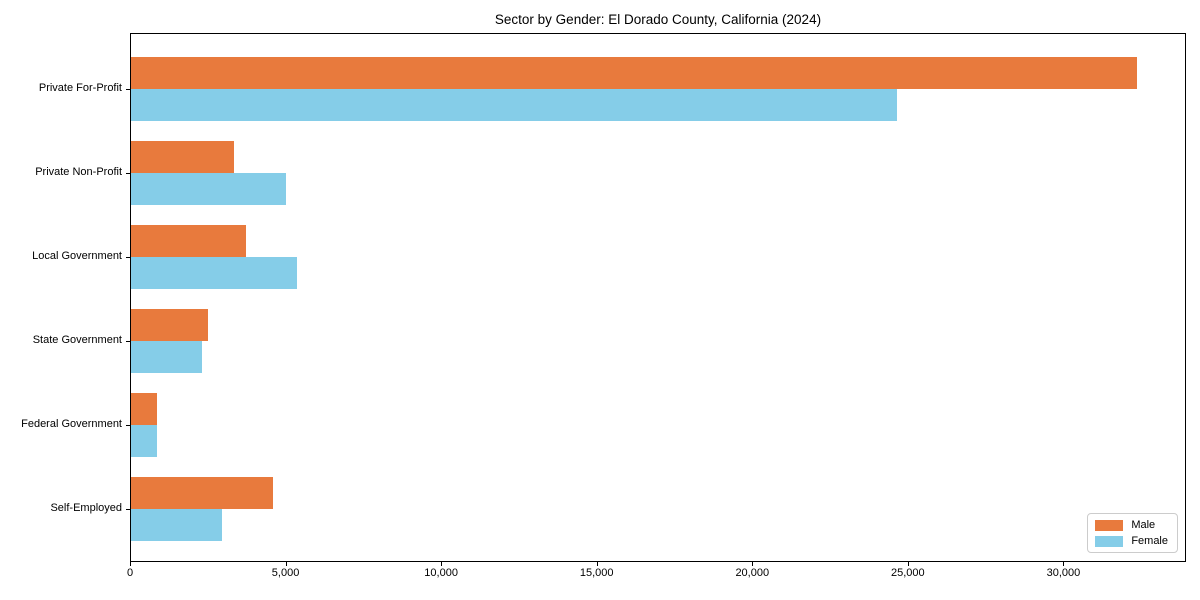 Image resolution: width=1200 pixels, height=600 pixels. I want to click on bar-female-federal-government, so click(144, 440).